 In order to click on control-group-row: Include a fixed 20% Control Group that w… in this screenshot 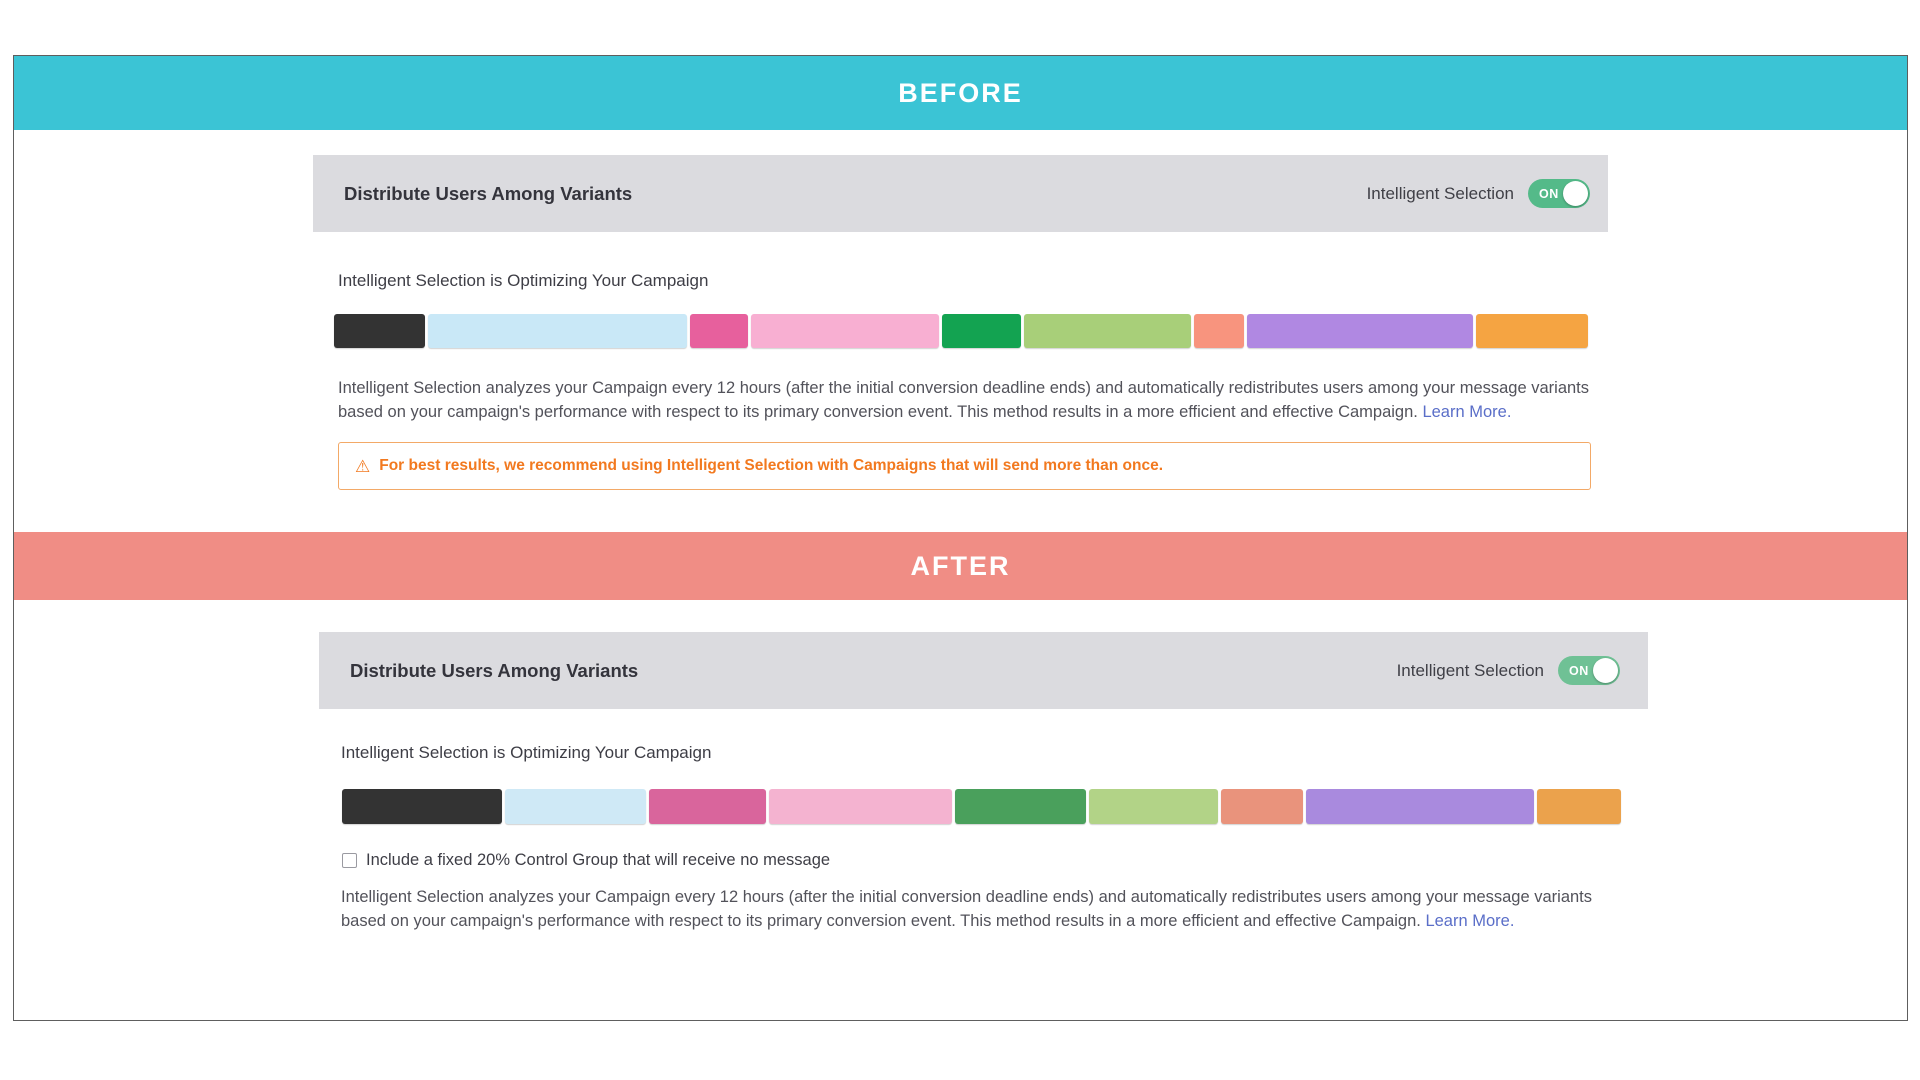, I will do `click(1124, 860)`.